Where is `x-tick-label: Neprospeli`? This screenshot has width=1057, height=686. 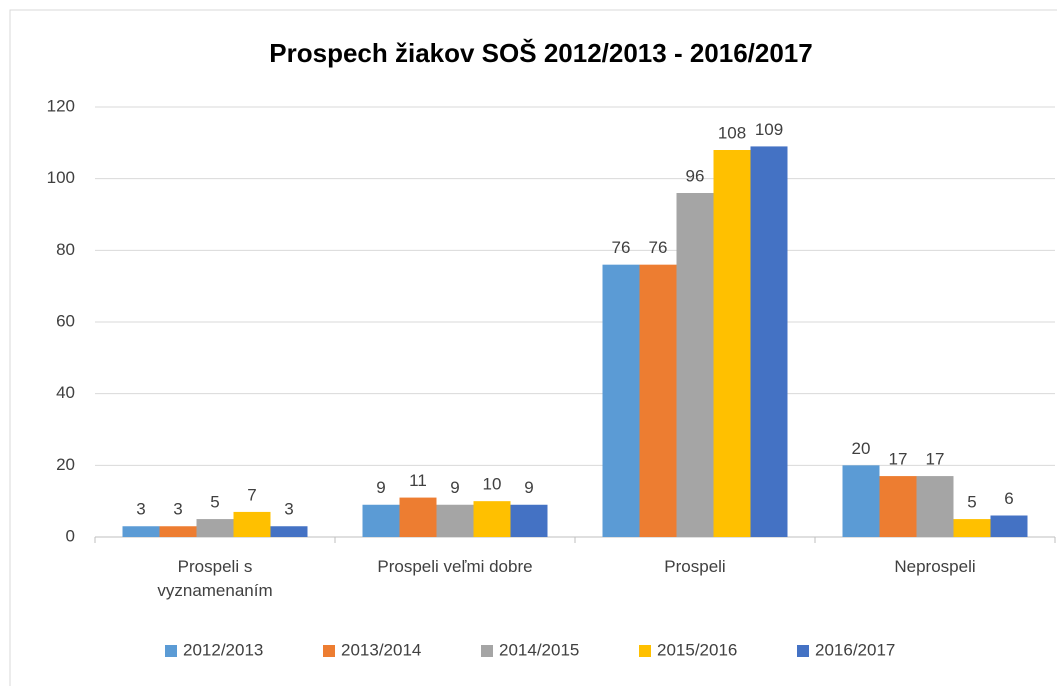
x-tick-label: Neprospeli is located at coordinates (935, 566).